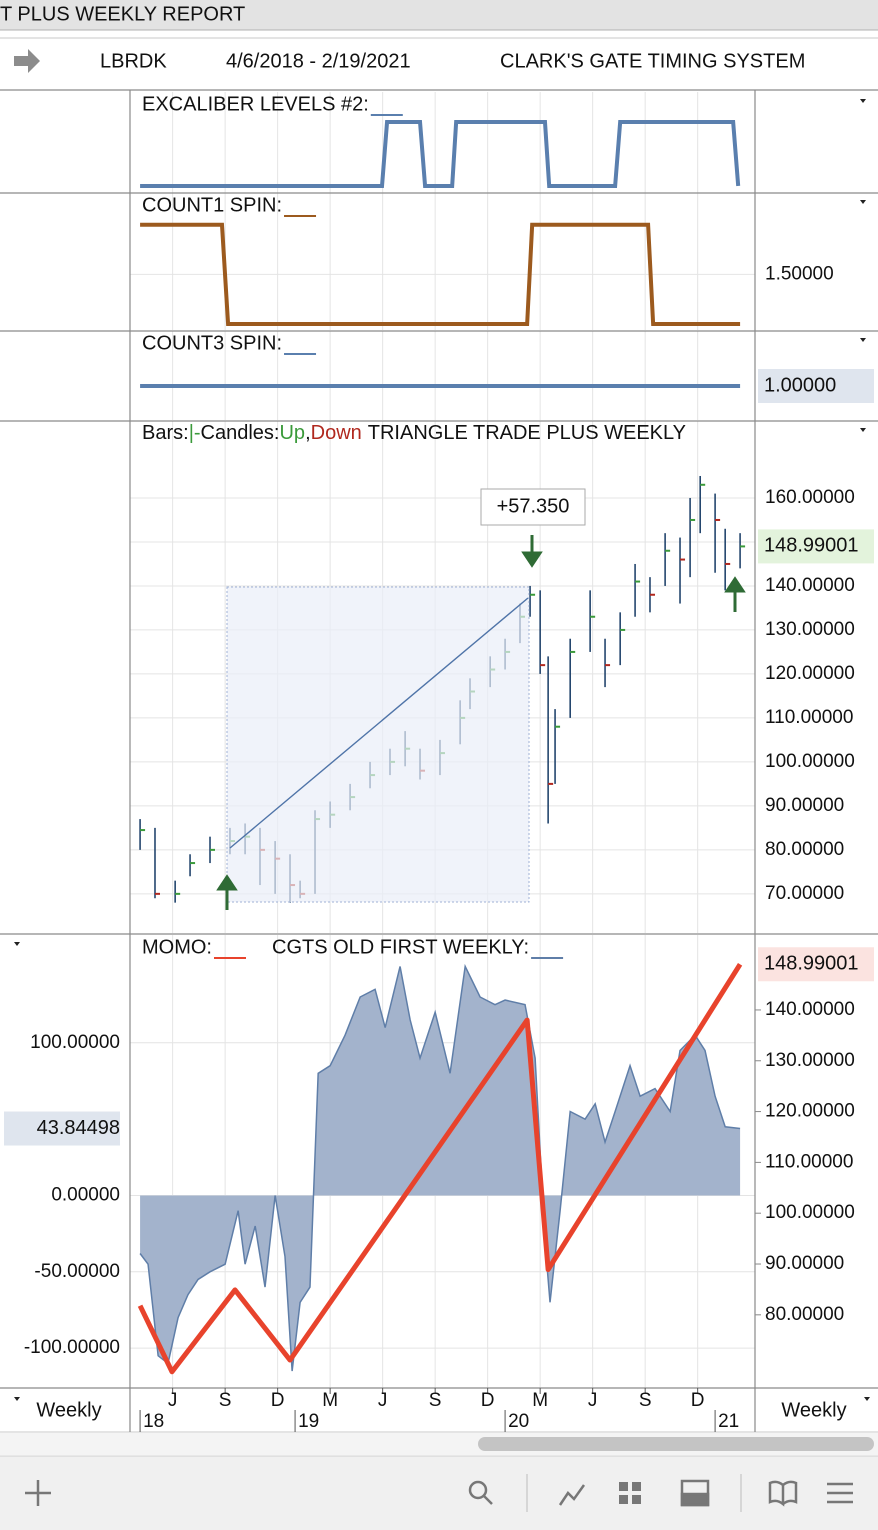  I want to click on y-tick-label-right: 140.00000, so click(810, 585).